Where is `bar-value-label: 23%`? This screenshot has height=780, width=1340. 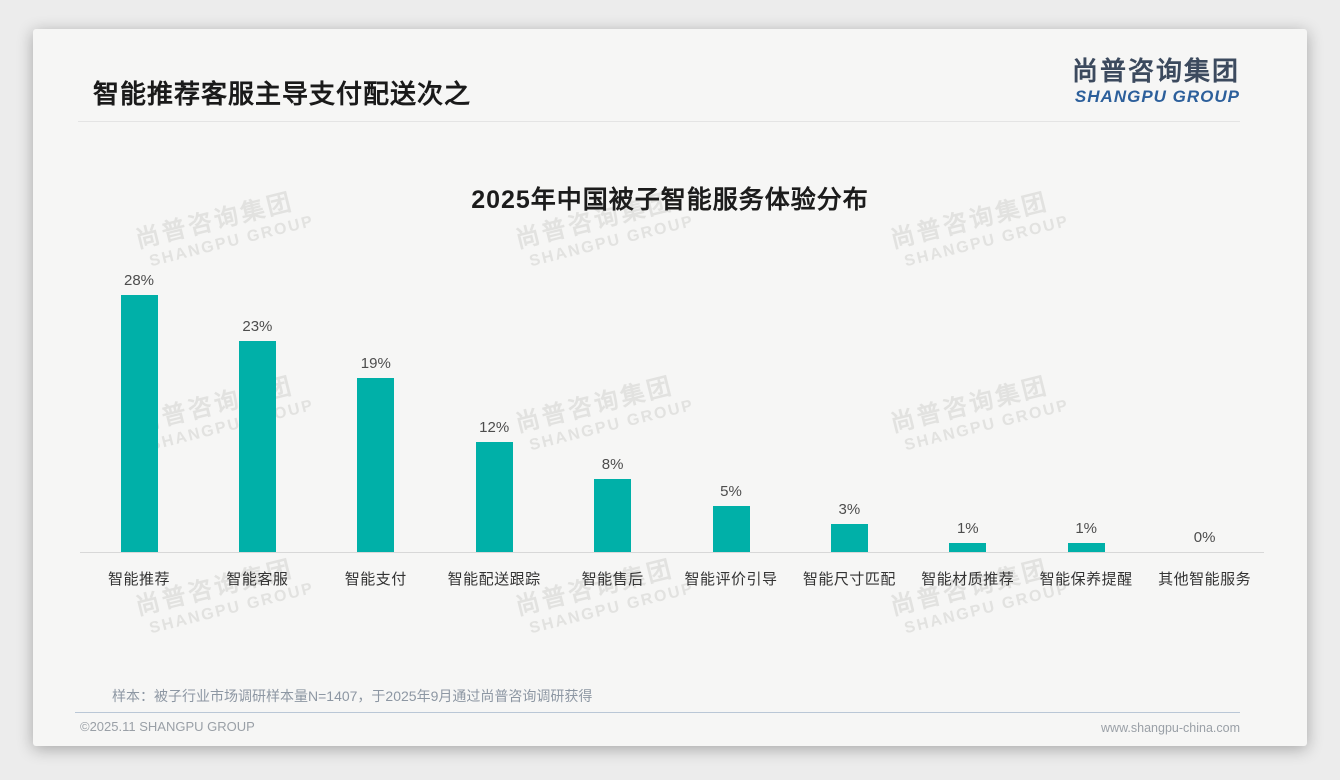
bar-value-label: 23% is located at coordinates (257, 326).